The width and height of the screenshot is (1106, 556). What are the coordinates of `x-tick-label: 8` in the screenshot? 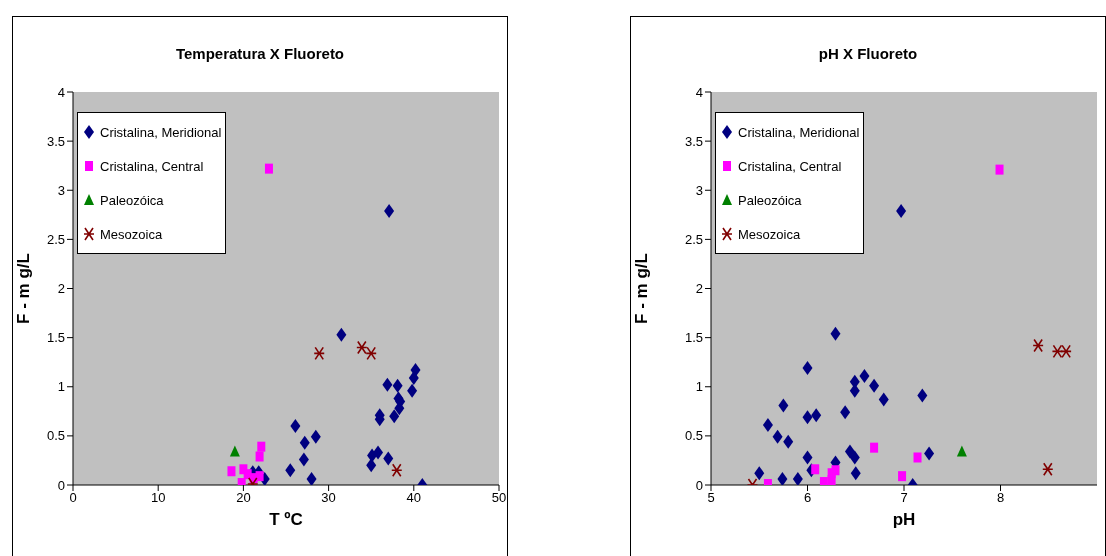 It's located at (1000, 498).